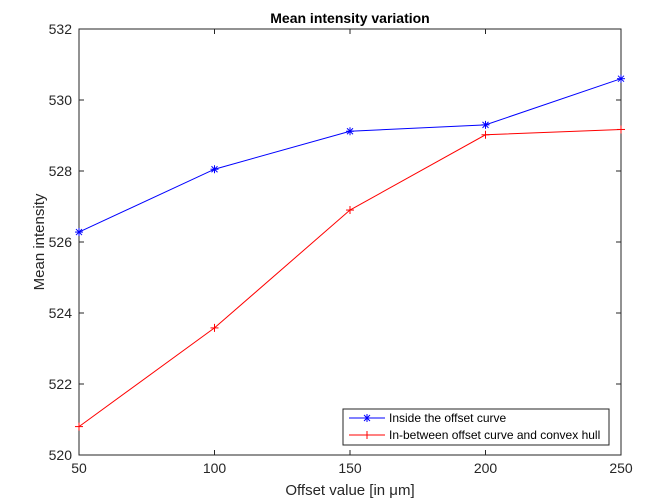 The width and height of the screenshot is (655, 501). What do you see at coordinates (349, 490) in the screenshot?
I see `x-axis-label: Offset value [in μm]` at bounding box center [349, 490].